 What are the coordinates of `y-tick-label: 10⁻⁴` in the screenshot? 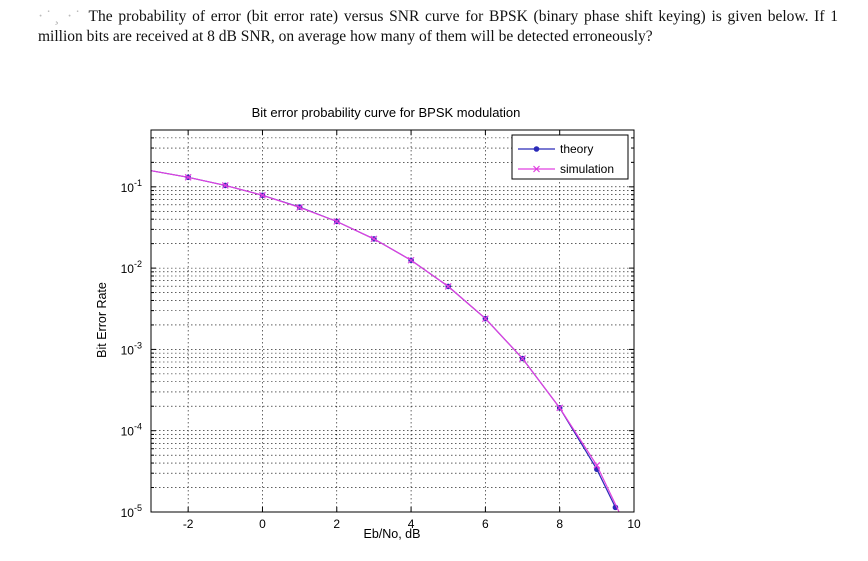 It's located at (131, 430).